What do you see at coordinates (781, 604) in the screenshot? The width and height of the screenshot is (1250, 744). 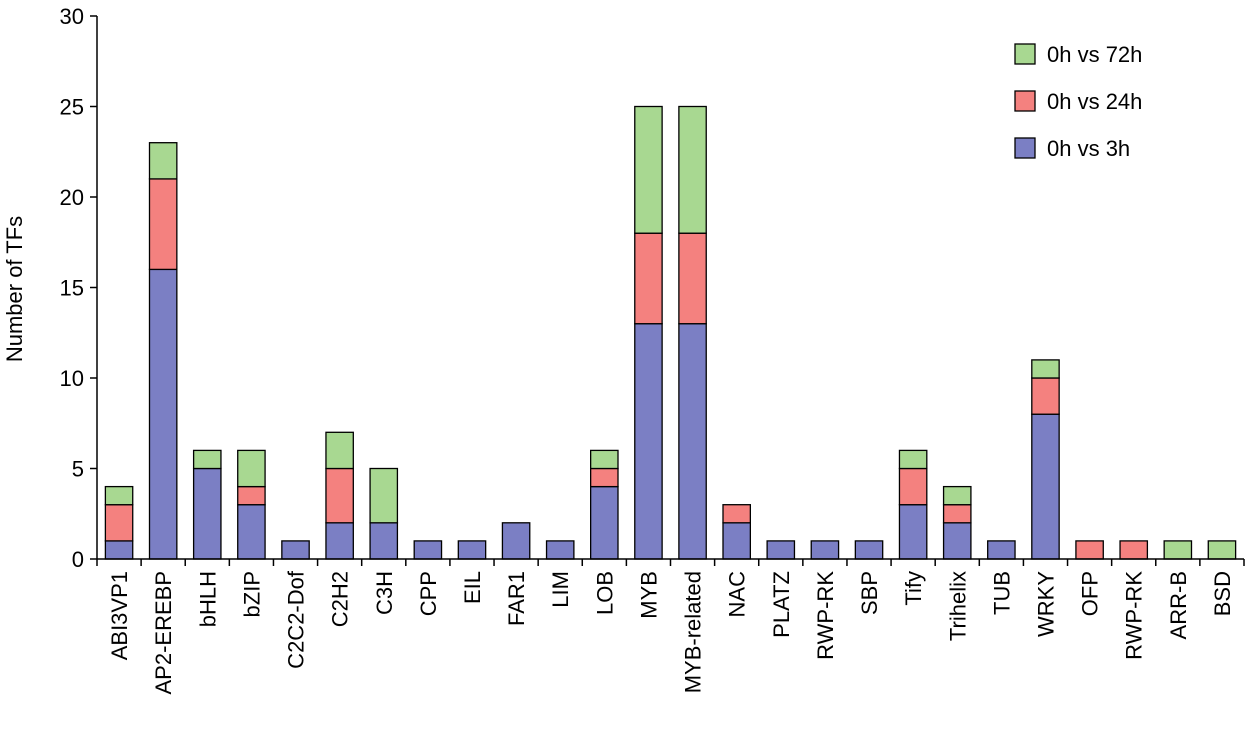 I see `x-tick-label: PLATZ` at bounding box center [781, 604].